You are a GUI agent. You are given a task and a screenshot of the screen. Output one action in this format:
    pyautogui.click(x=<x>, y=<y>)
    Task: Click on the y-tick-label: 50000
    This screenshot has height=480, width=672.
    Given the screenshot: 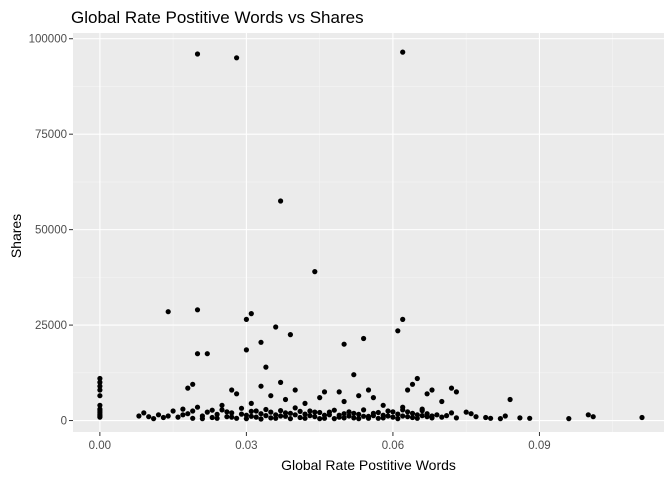 What is the action you would take?
    pyautogui.click(x=51, y=231)
    